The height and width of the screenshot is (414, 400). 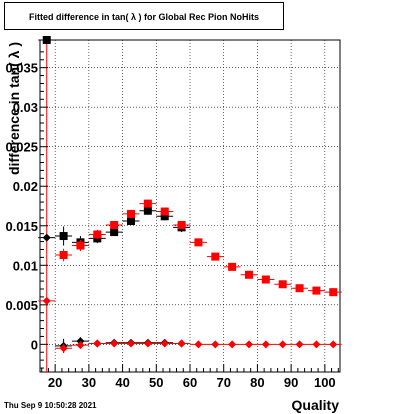 I want to click on y-tick-label: 0.005, so click(x=21, y=305).